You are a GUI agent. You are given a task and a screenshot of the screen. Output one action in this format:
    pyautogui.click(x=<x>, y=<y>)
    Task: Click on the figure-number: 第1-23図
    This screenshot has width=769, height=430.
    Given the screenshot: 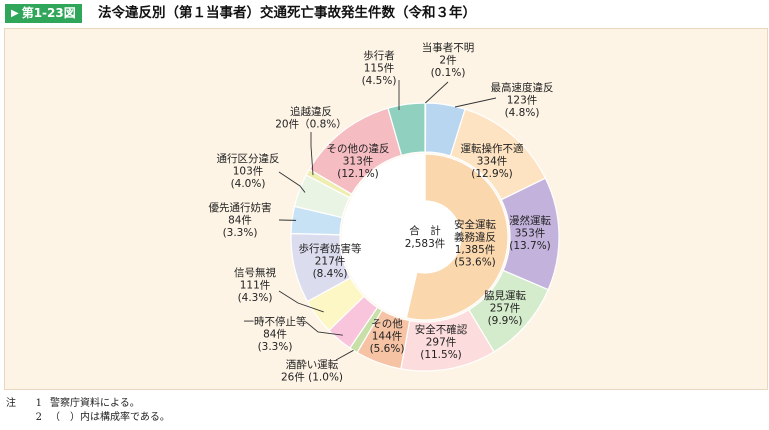 What is the action you would take?
    pyautogui.click(x=48, y=13)
    